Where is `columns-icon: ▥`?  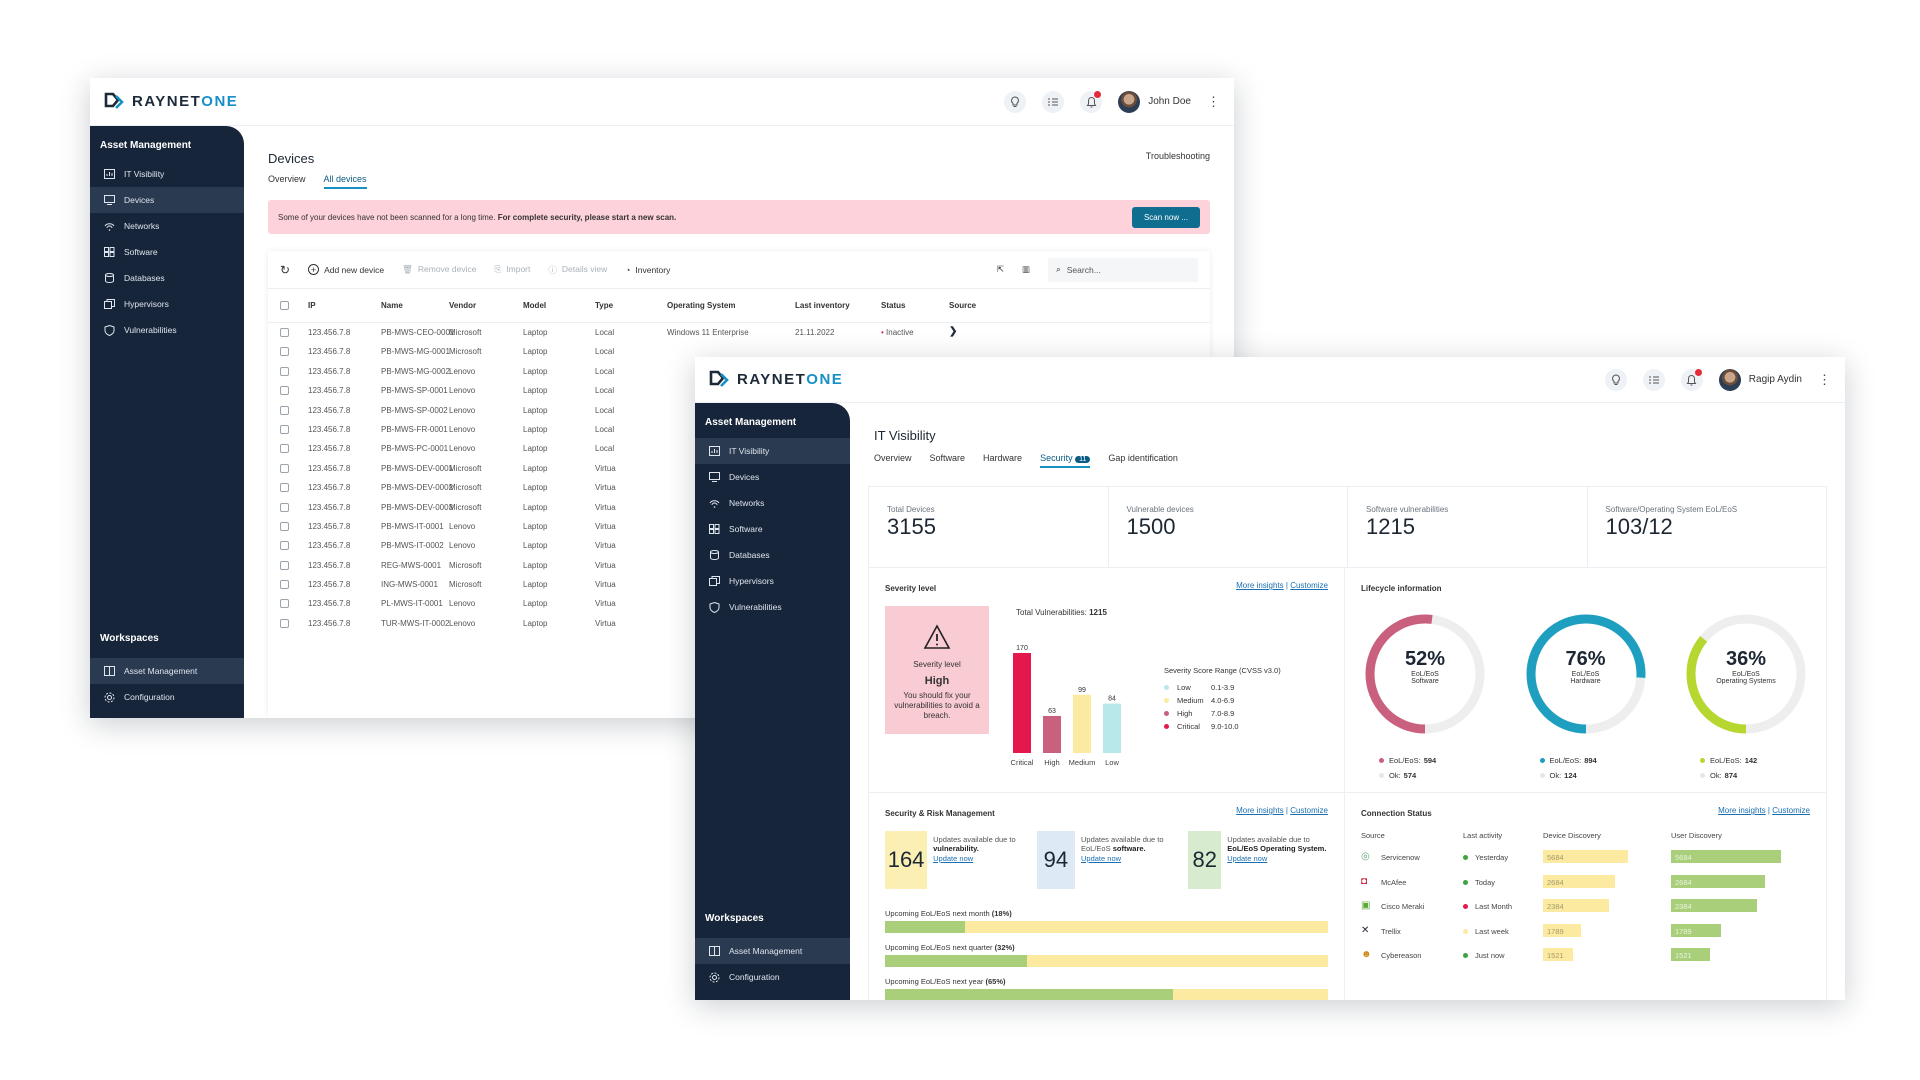
columns-icon: ▥ is located at coordinates (1025, 269).